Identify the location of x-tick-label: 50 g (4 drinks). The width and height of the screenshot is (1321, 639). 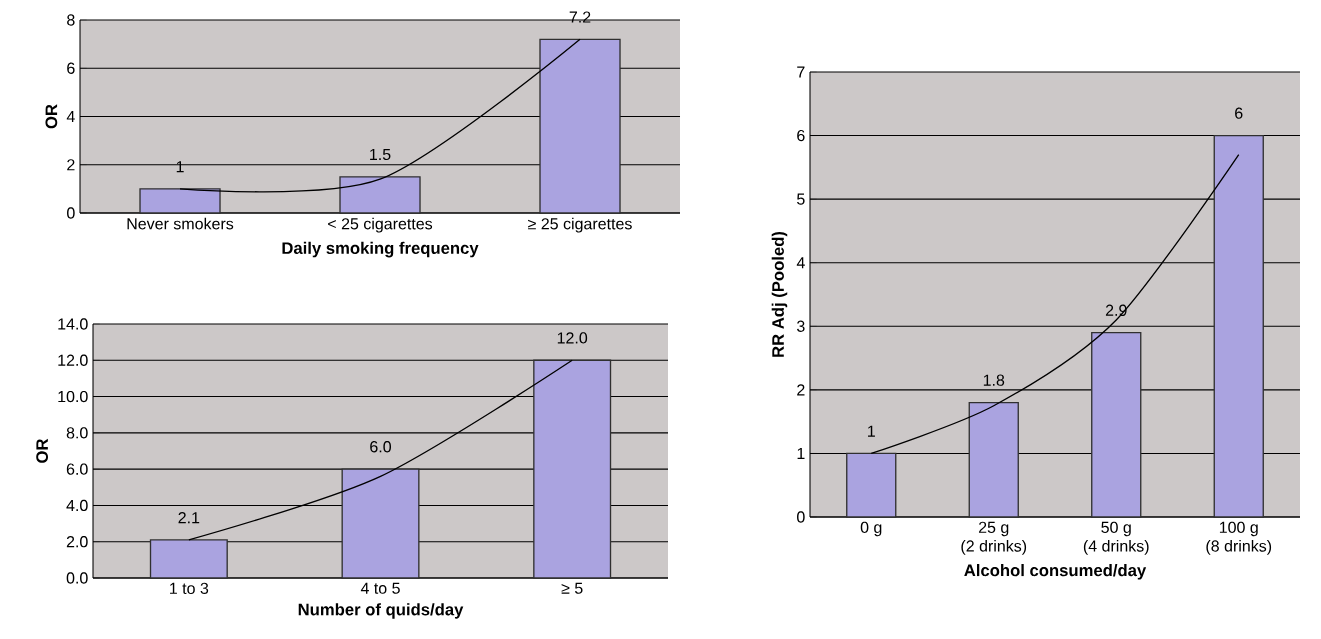
(1116, 538).